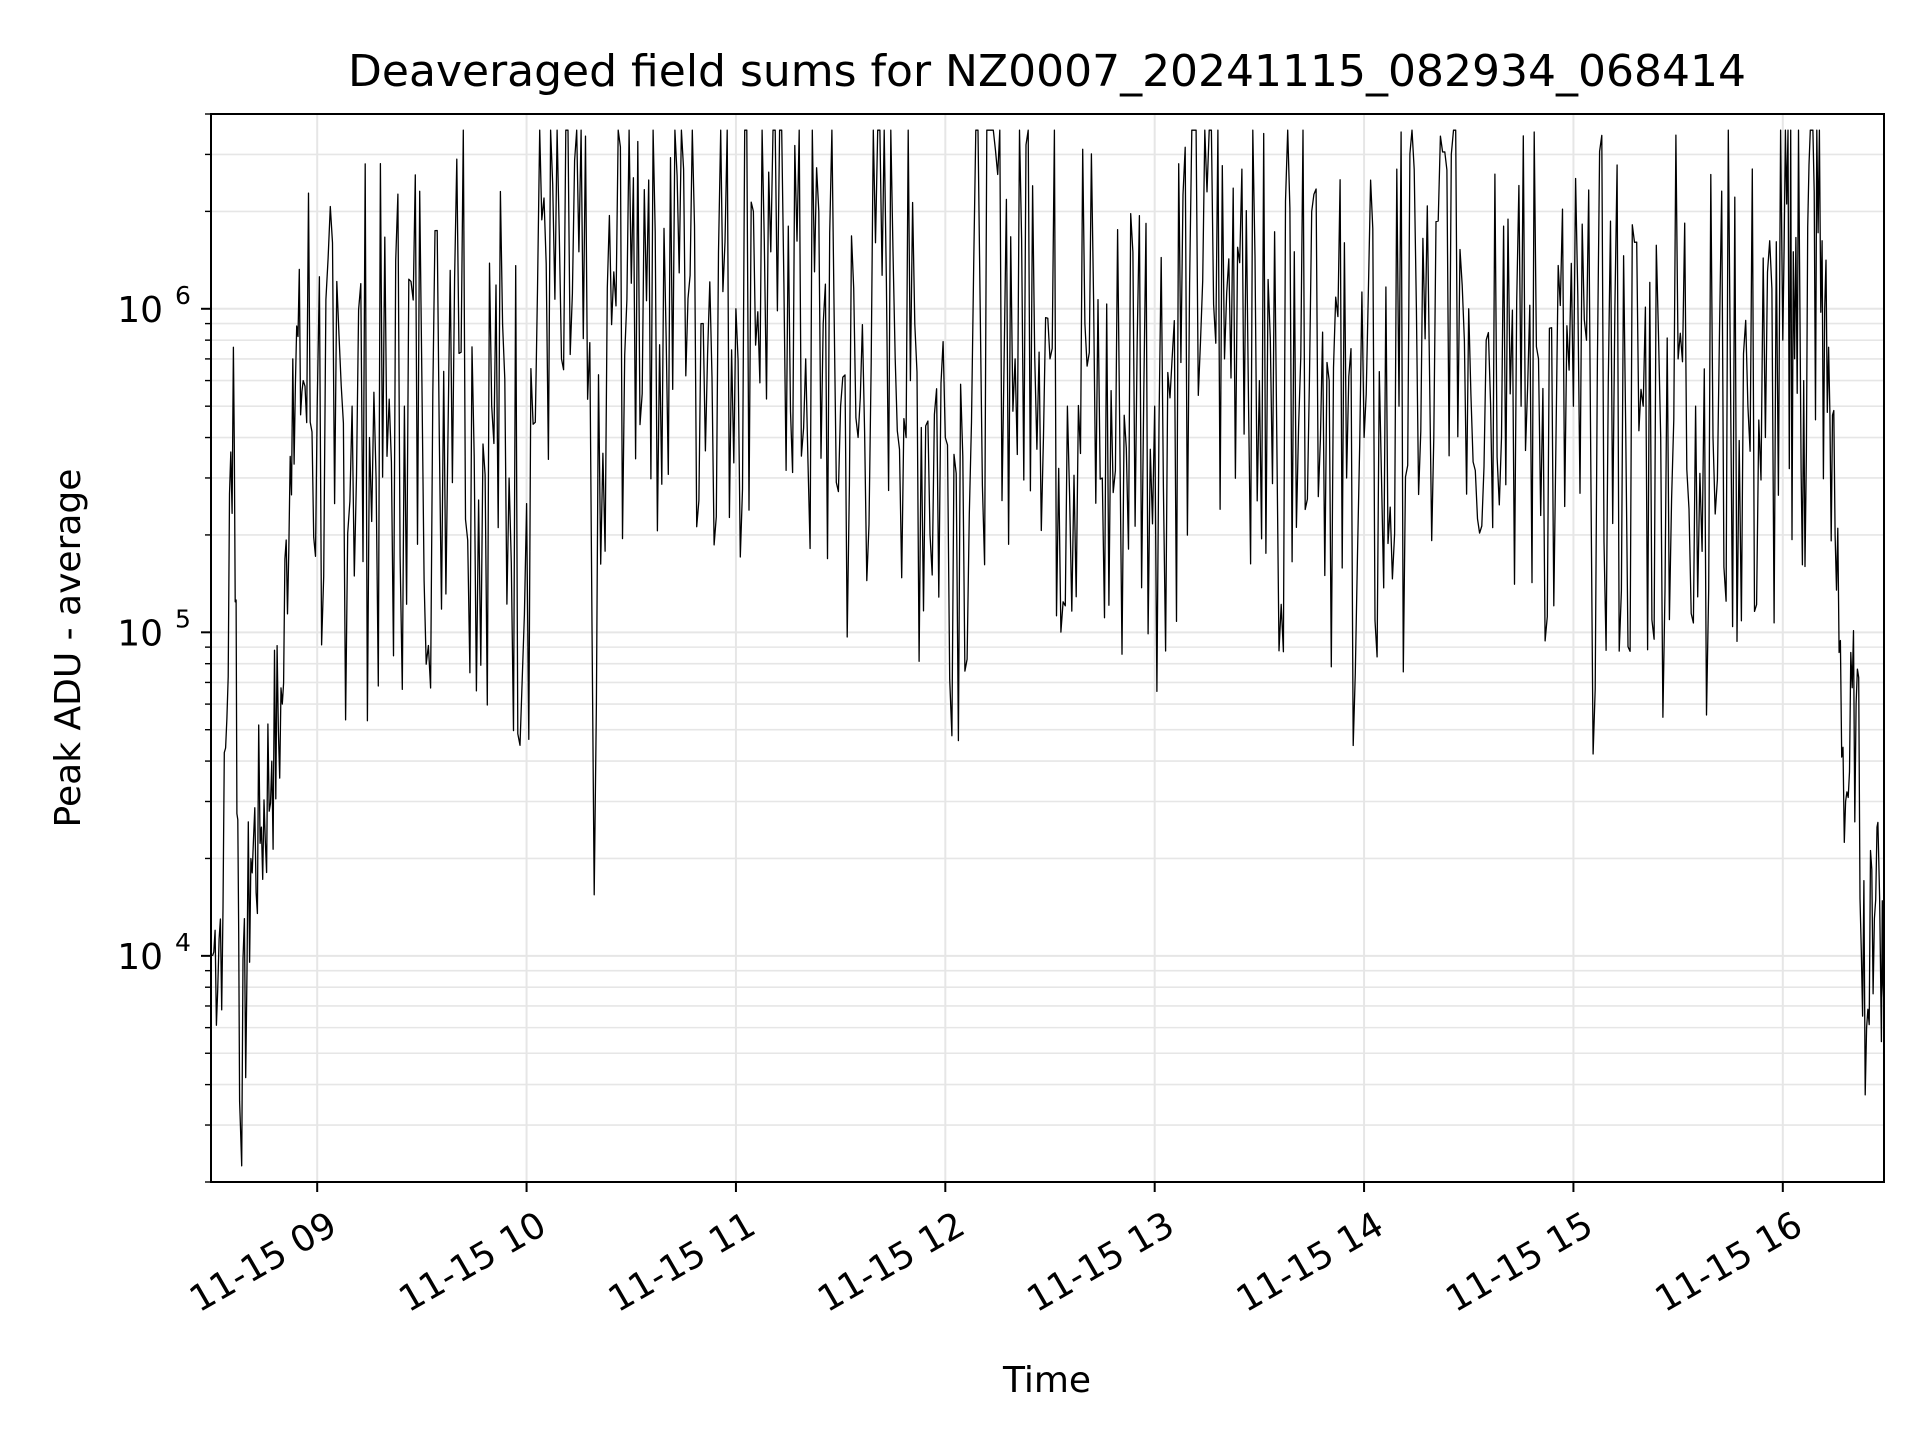  Describe the element at coordinates (183, 942) in the screenshot. I see `y-tick-exponent: 4` at that location.